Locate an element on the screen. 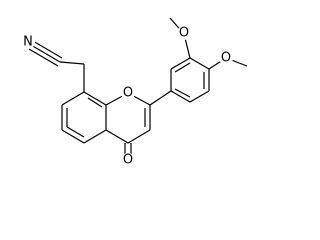 The height and width of the screenshot is (240, 320). atom-label: N is located at coordinates (28, 42).